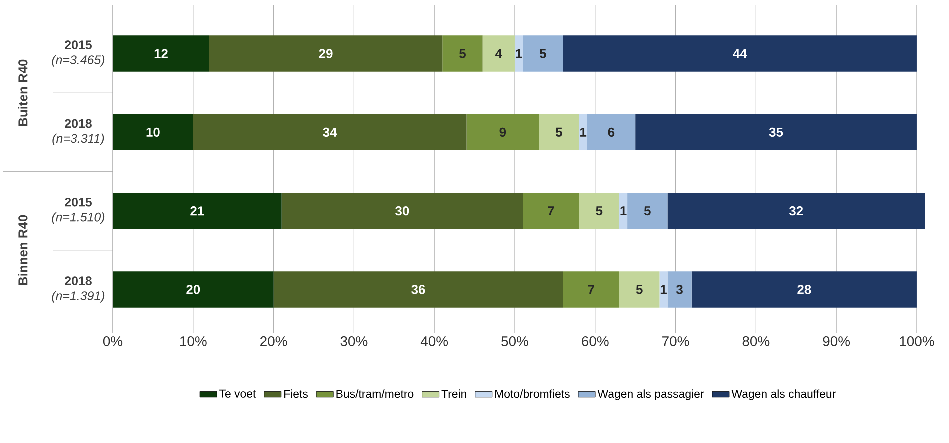  I want to click on data-label: 9, so click(503, 133).